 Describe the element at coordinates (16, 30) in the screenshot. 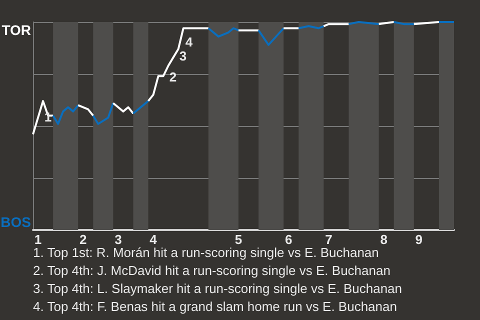

I see `text: TOR` at that location.